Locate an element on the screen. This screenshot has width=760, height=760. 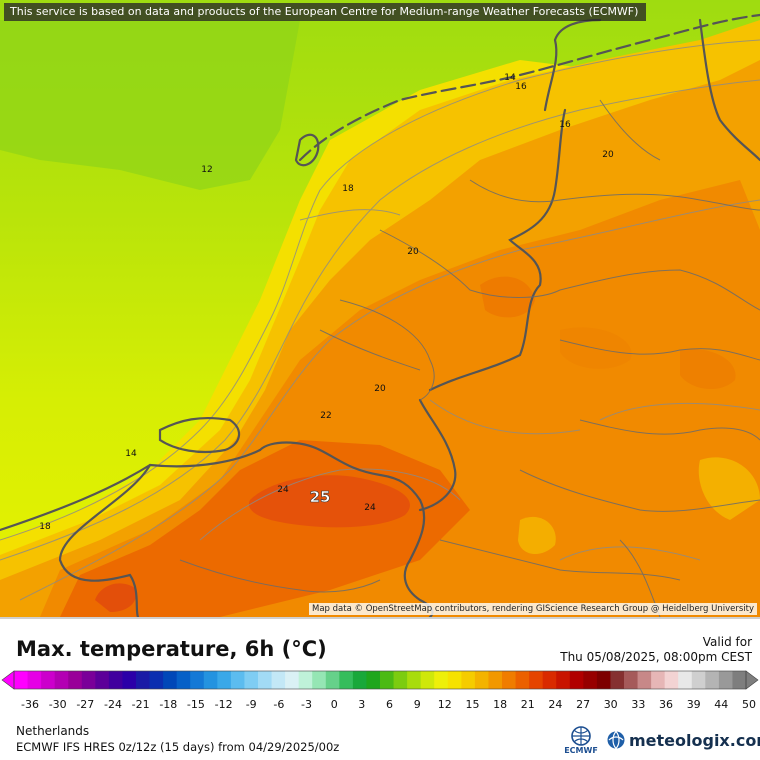
legend-tick-label: -18 is located at coordinates (168, 704).